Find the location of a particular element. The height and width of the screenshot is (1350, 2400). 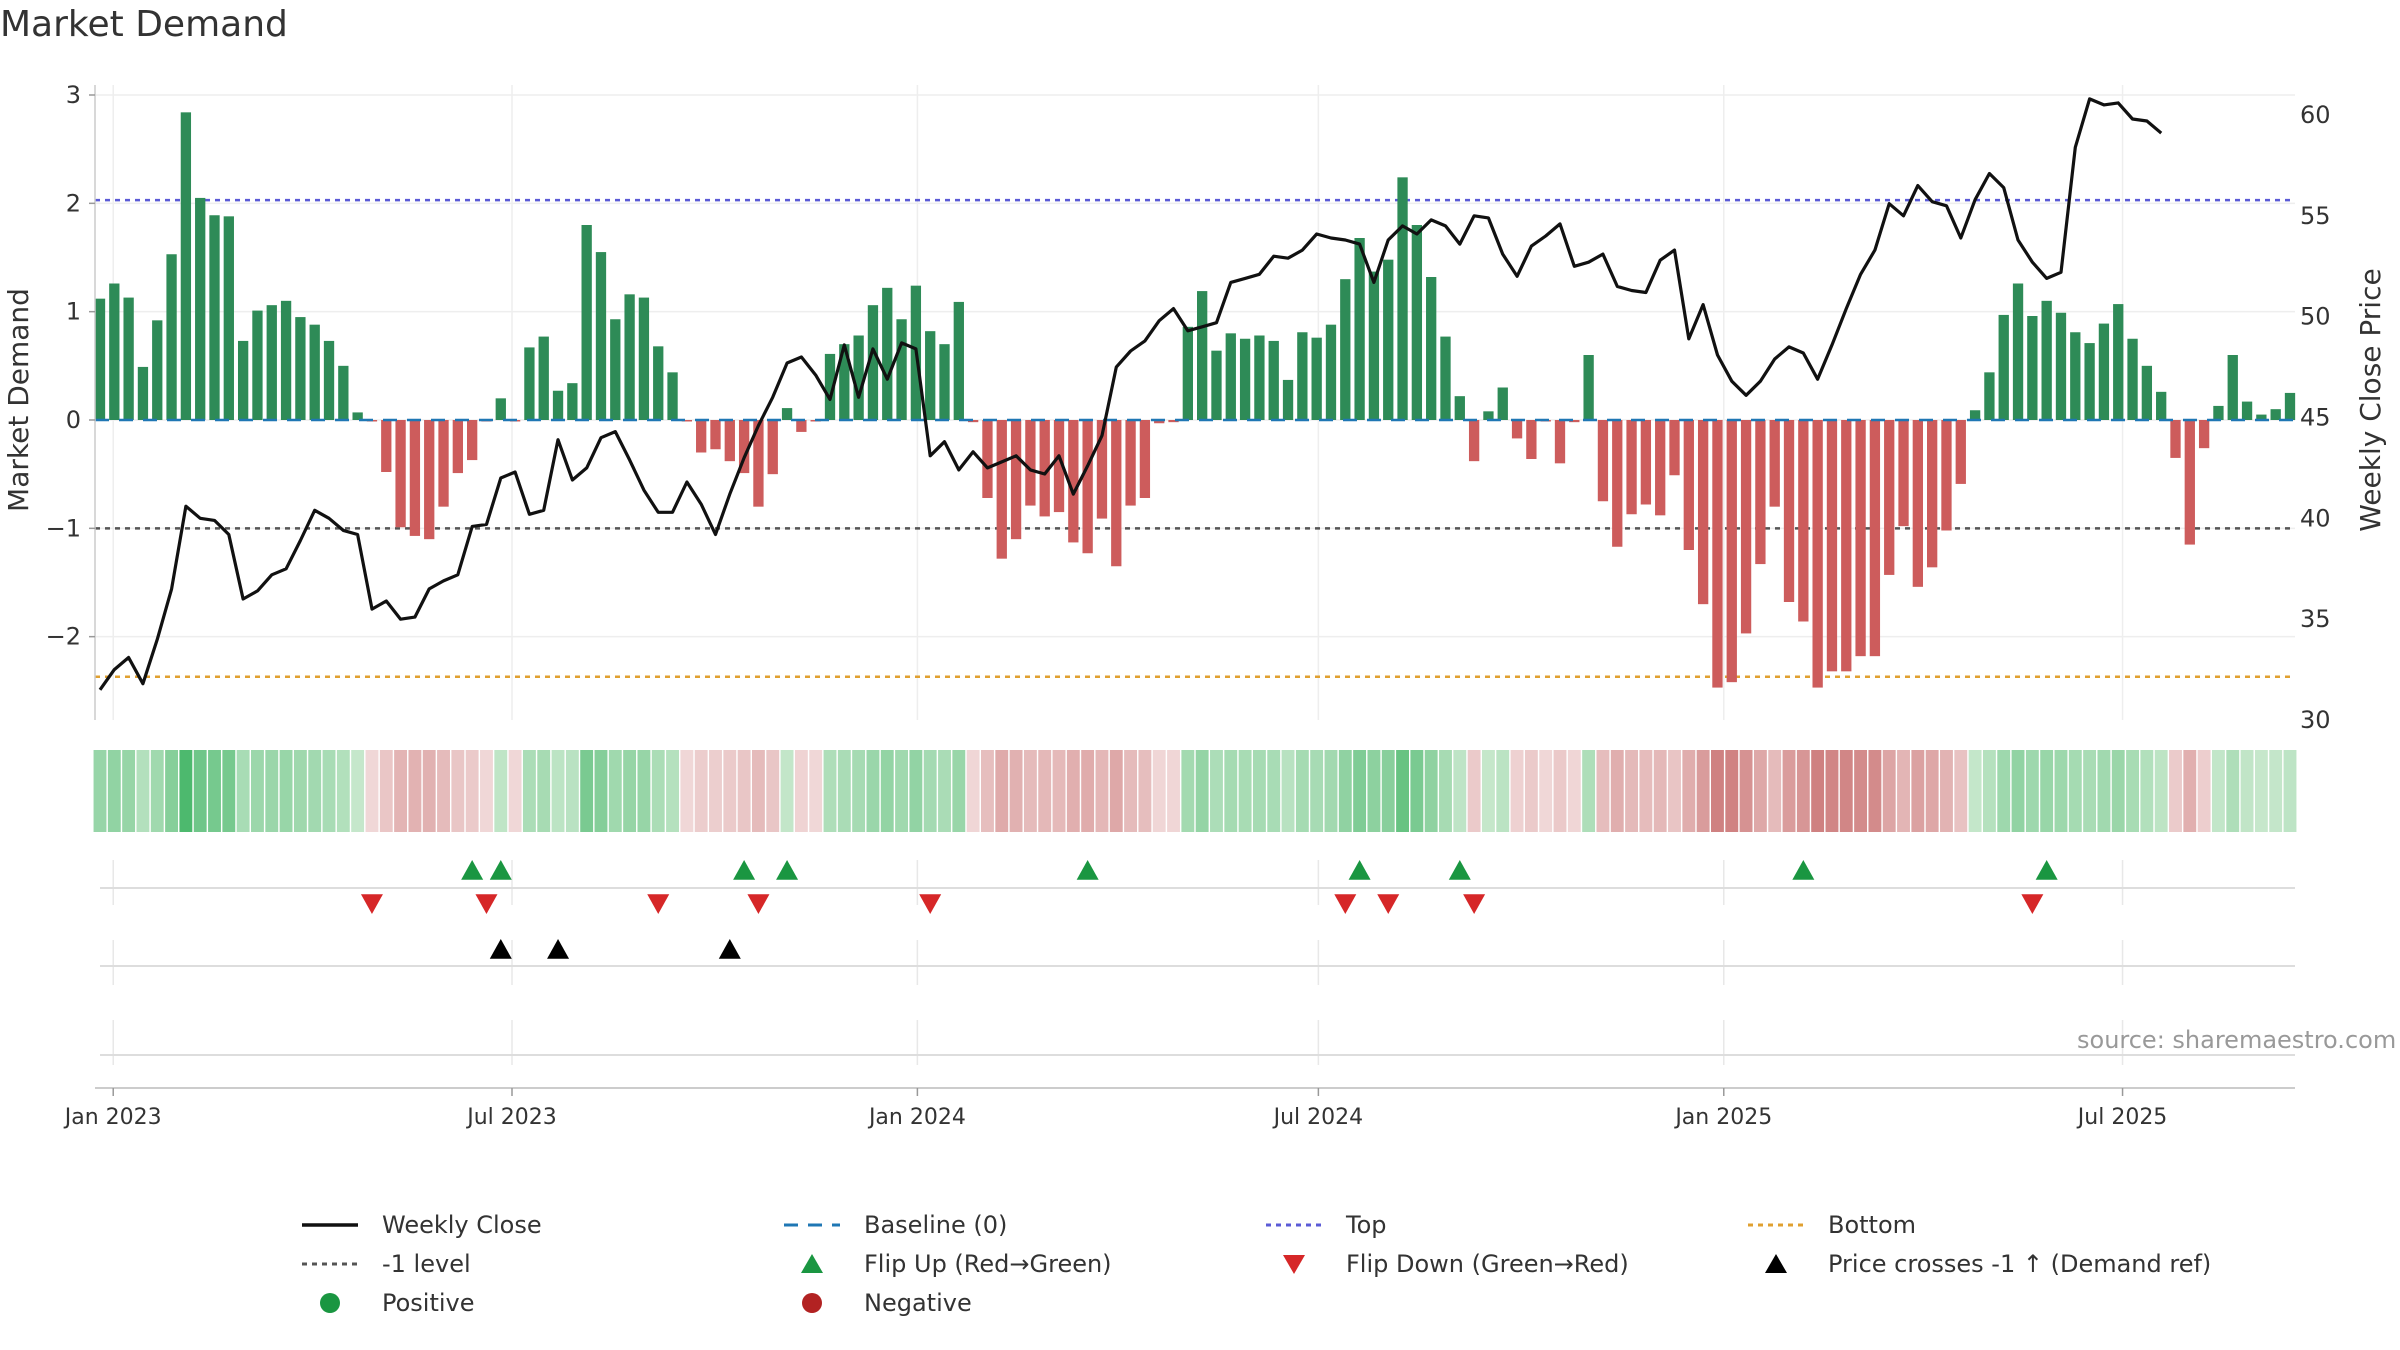

legend-item: Top is located at coordinates (1325, 1225).